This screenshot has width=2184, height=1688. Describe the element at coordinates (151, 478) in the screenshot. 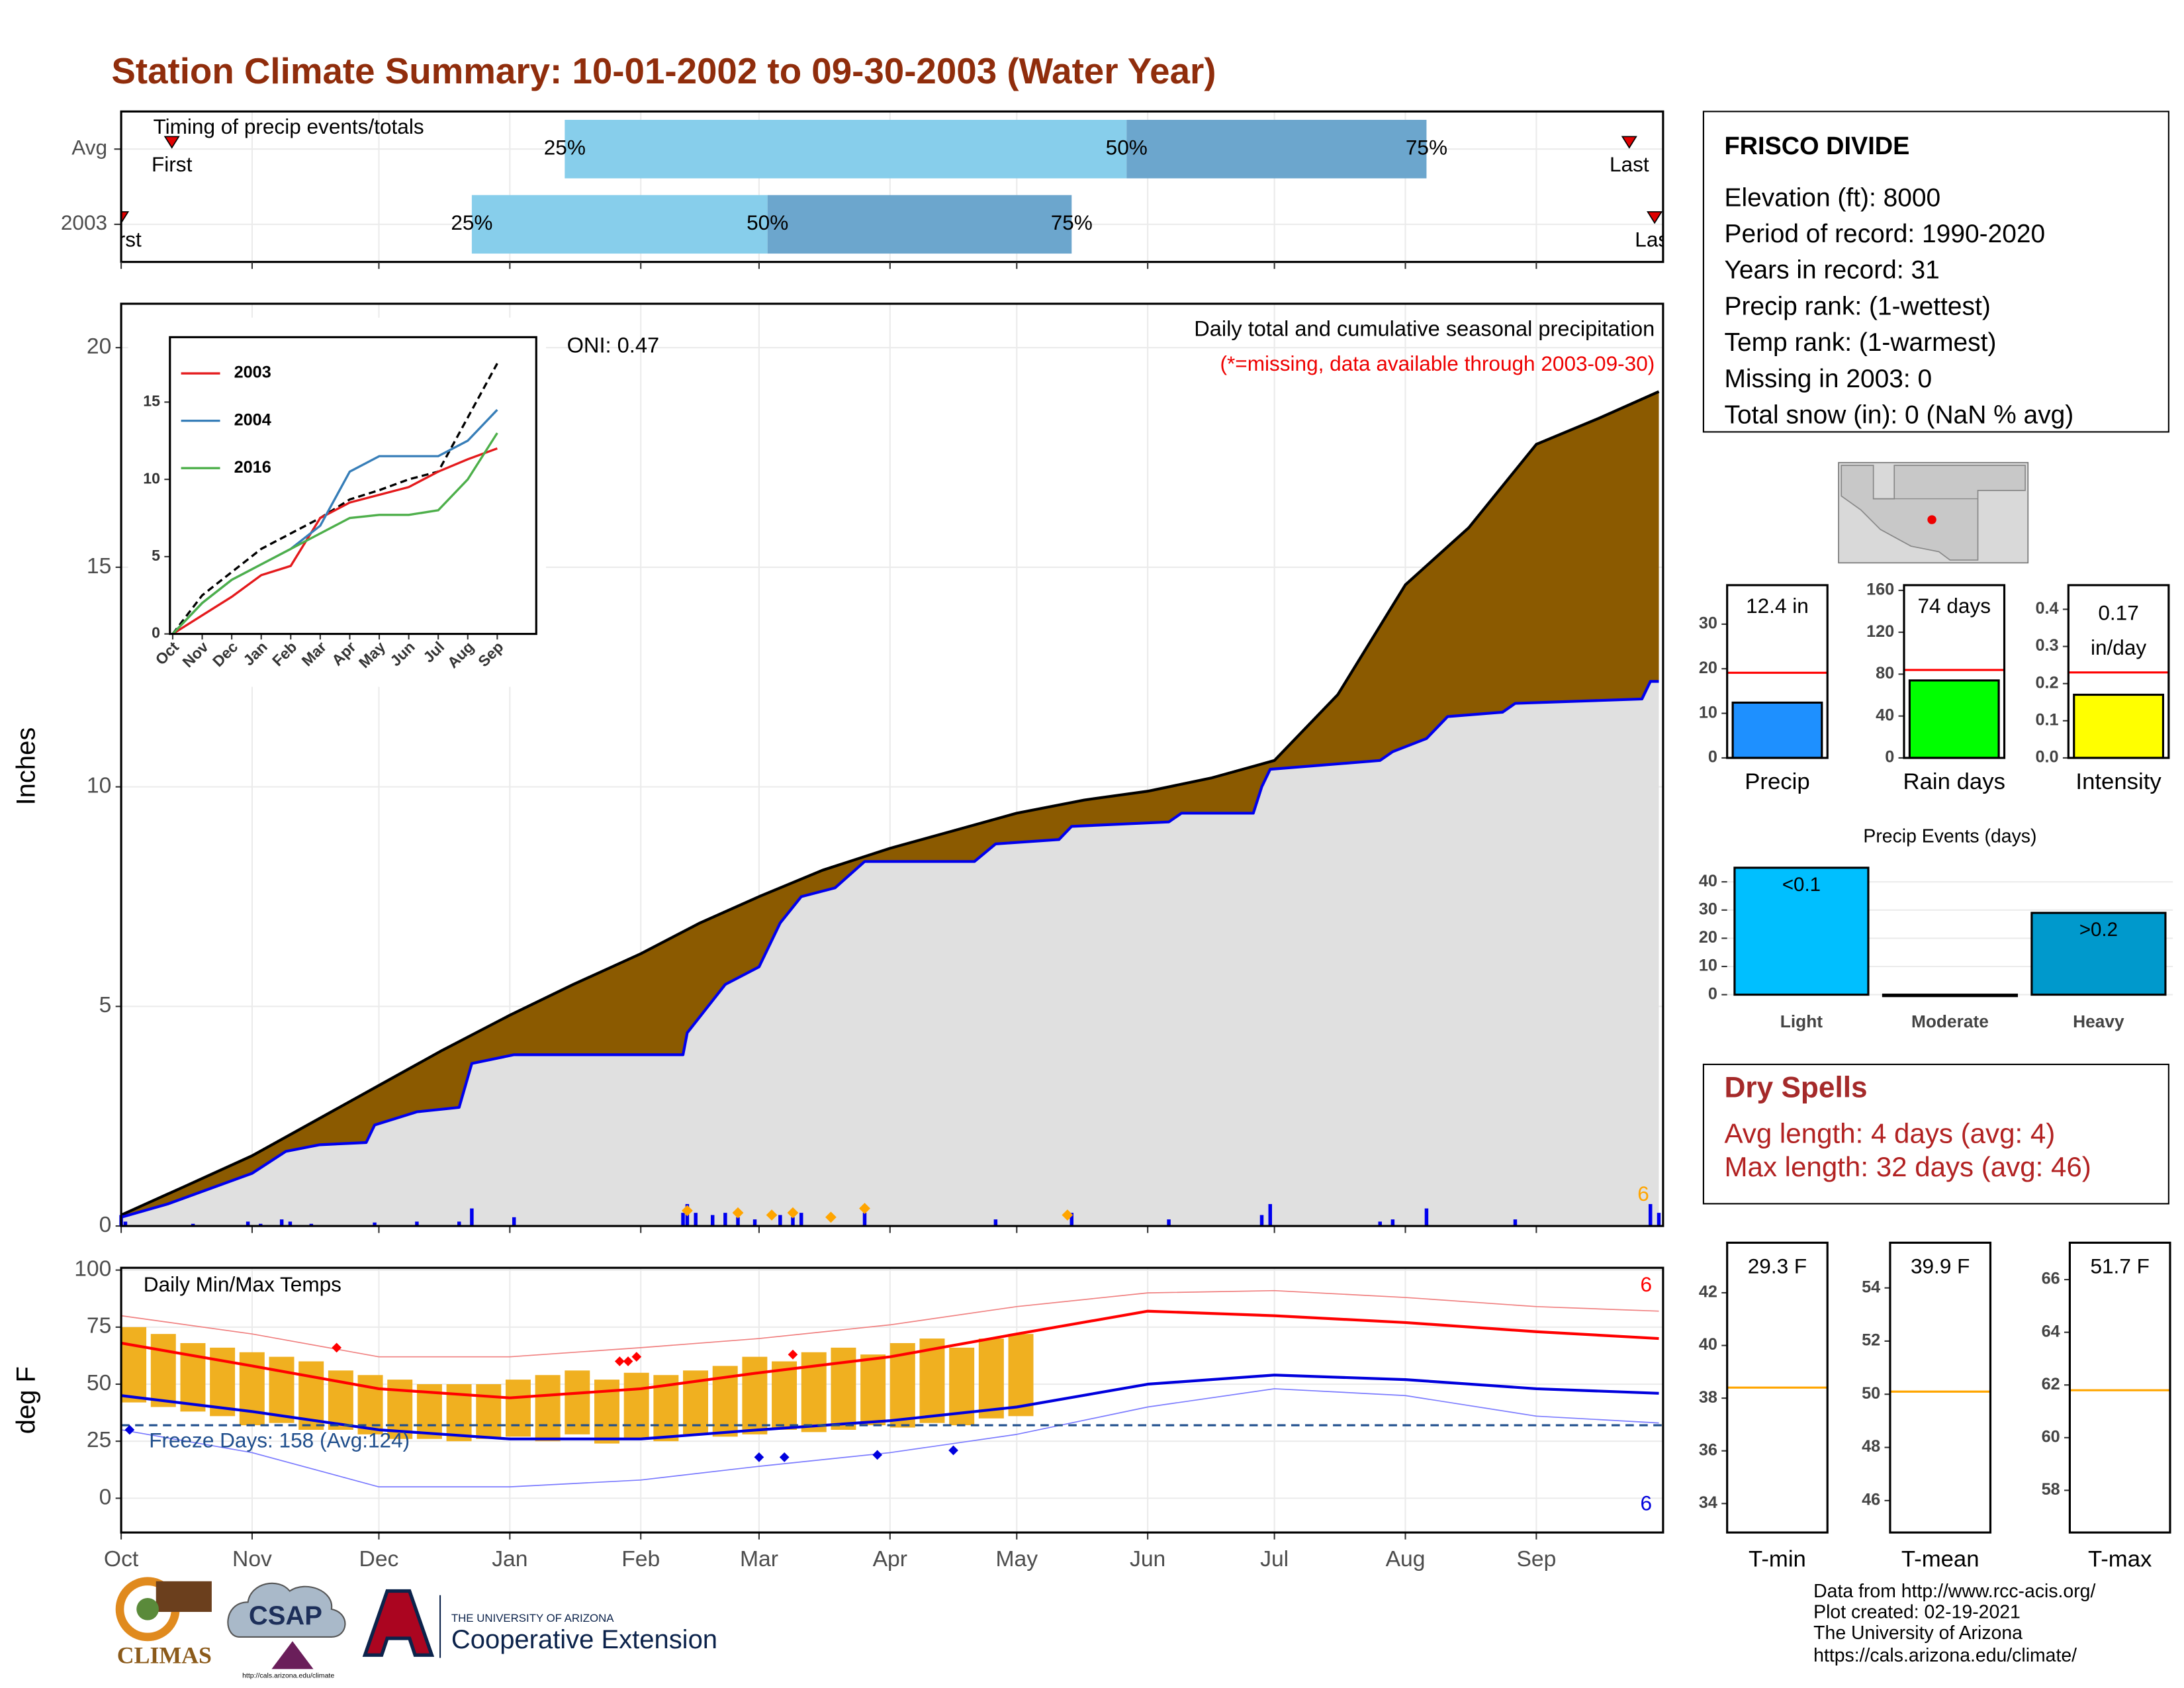

I see `y-tick-label: 10` at that location.